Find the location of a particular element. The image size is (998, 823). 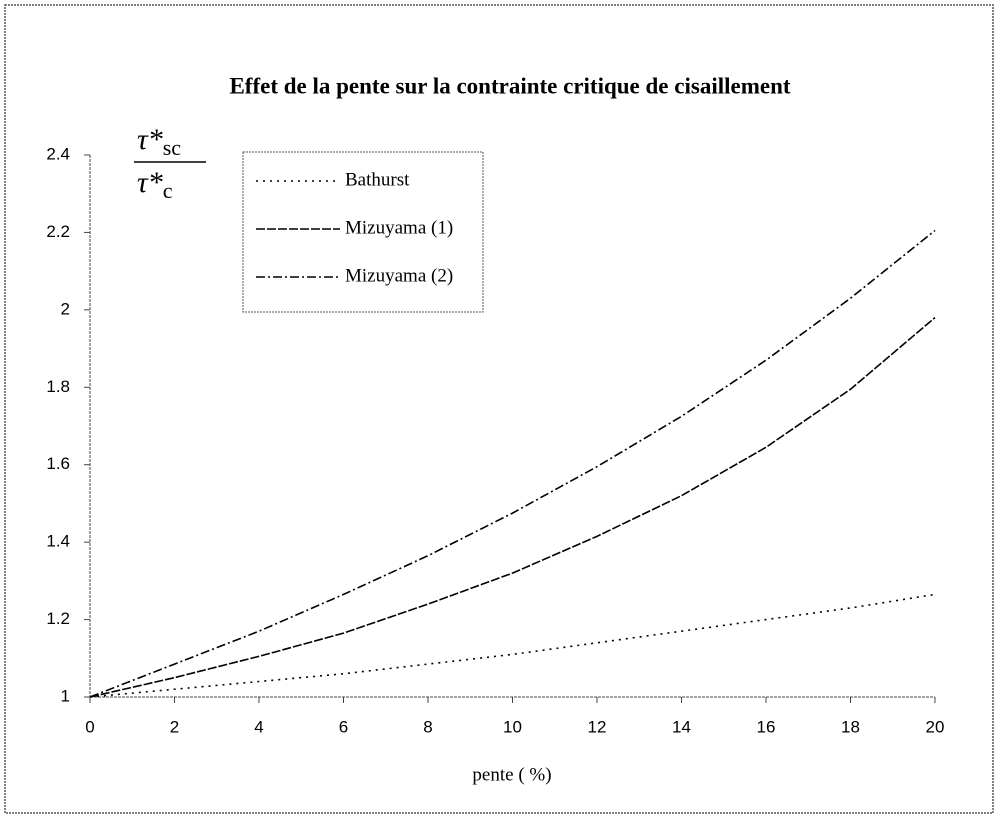

subscript: c is located at coordinates (168, 190).